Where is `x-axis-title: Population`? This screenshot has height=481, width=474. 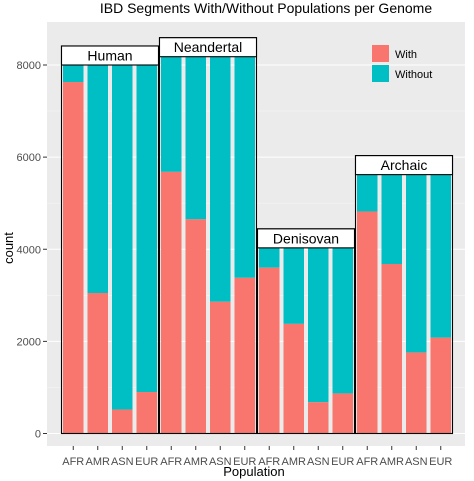
x-axis-title: Population is located at coordinates (253, 471).